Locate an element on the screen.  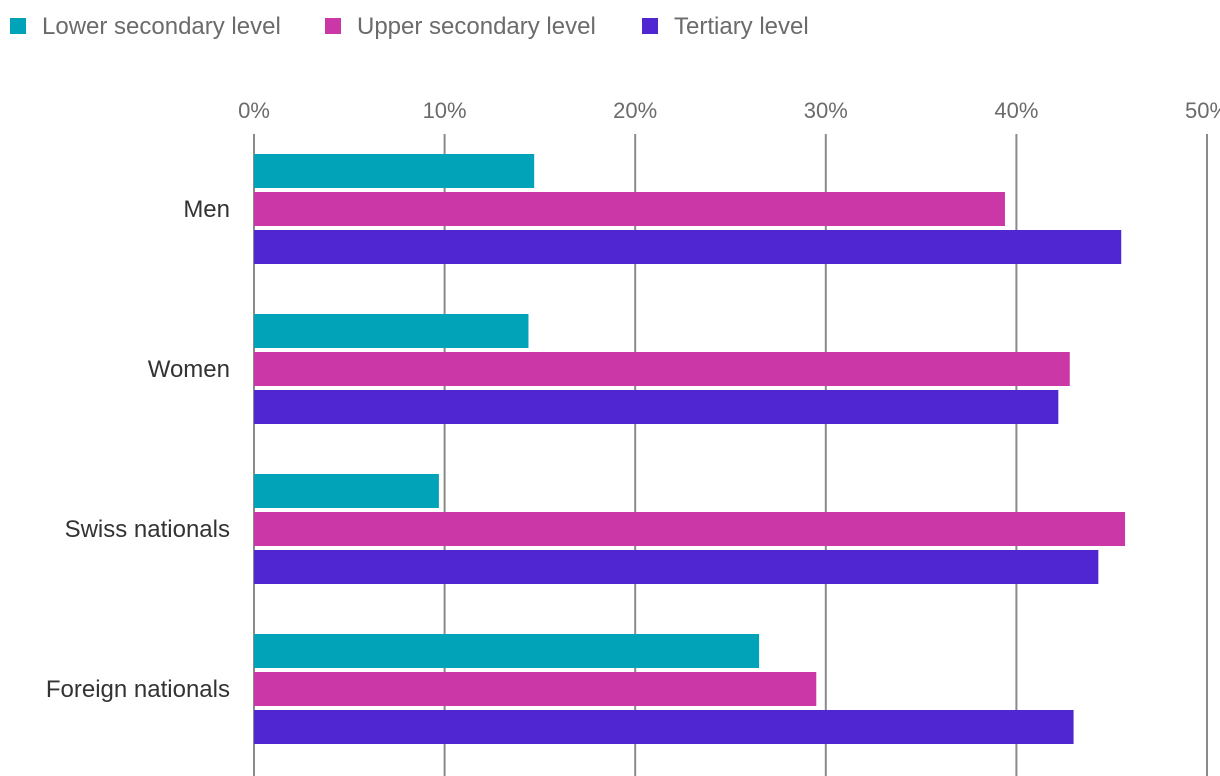
bar-women-lower-secondary-level is located at coordinates (391, 331).